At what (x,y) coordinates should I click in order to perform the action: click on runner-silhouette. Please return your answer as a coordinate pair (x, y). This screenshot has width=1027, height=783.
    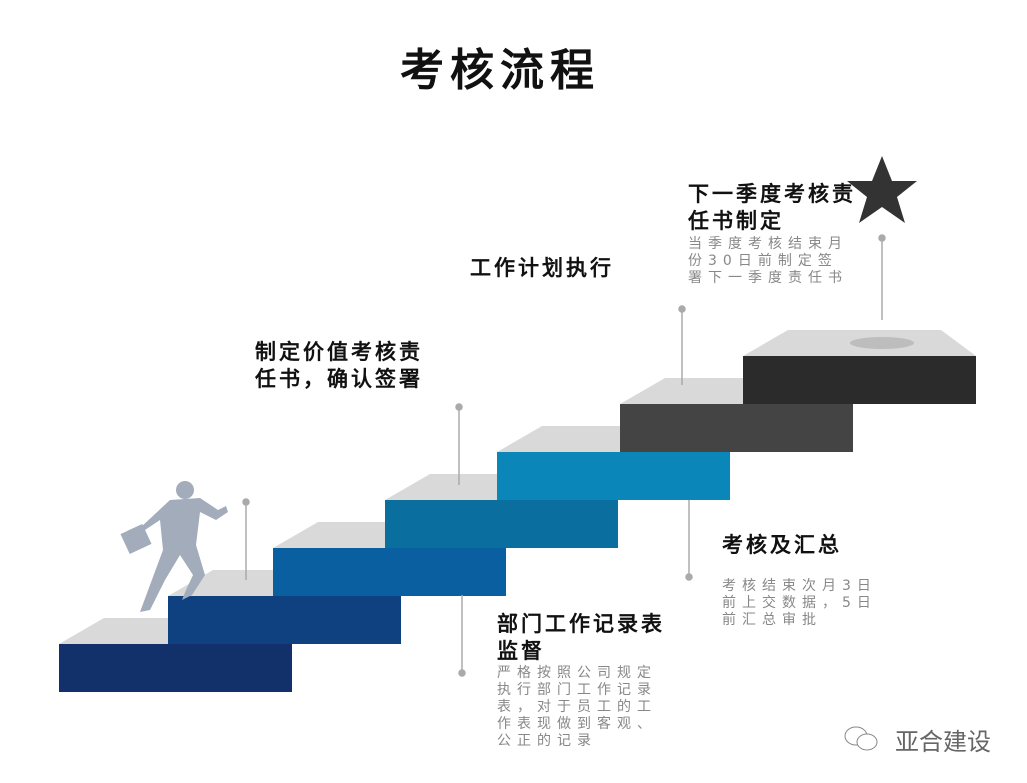
    Looking at the image, I should click on (174, 546).